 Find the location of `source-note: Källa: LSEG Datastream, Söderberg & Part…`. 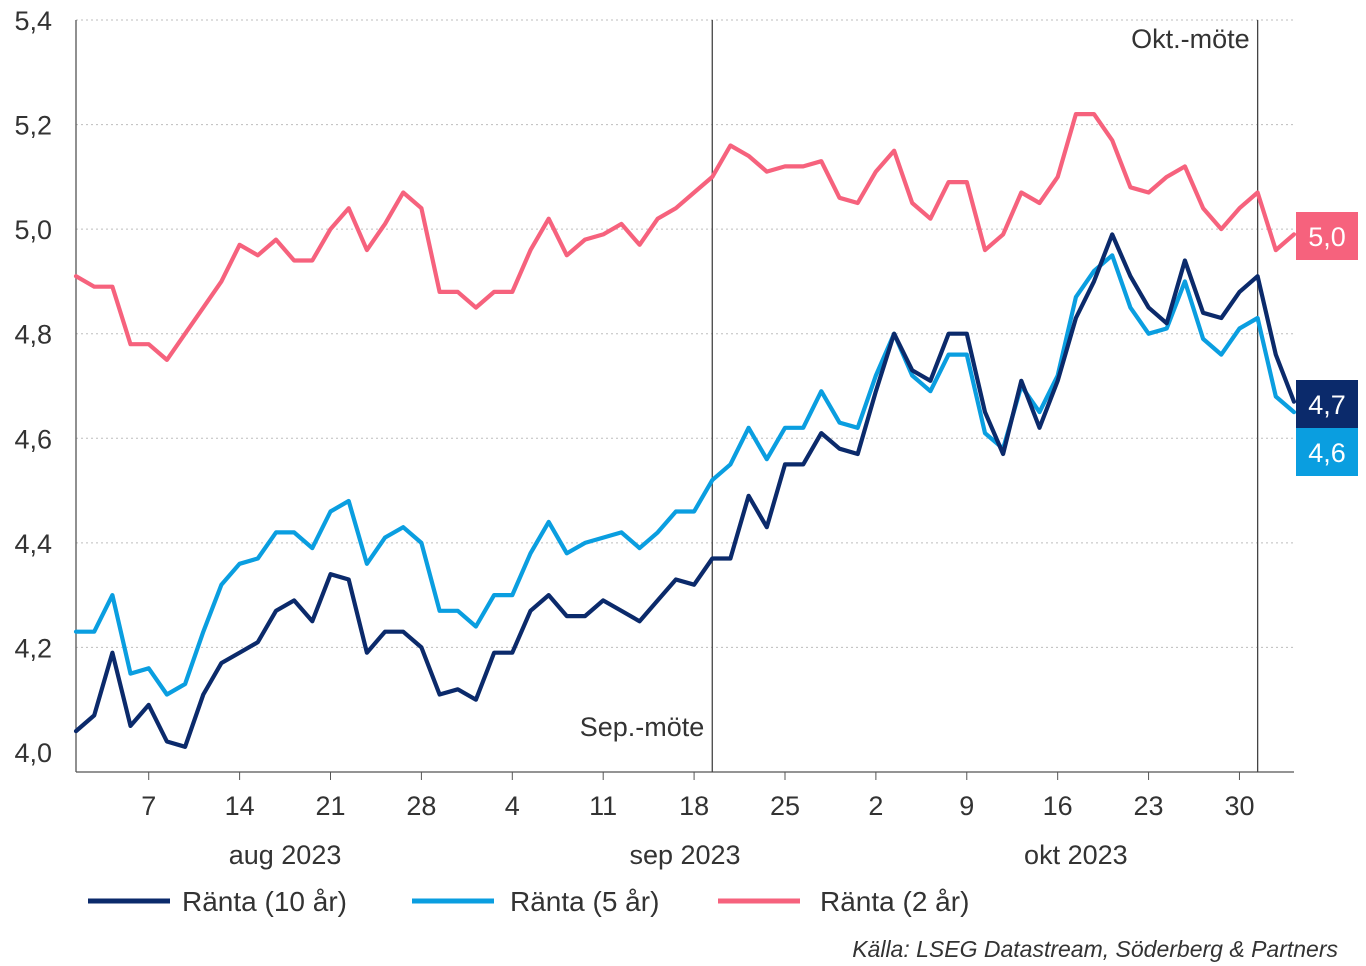

source-note: Källa: LSEG Datastream, Söderberg & Part… is located at coordinates (1095, 949).